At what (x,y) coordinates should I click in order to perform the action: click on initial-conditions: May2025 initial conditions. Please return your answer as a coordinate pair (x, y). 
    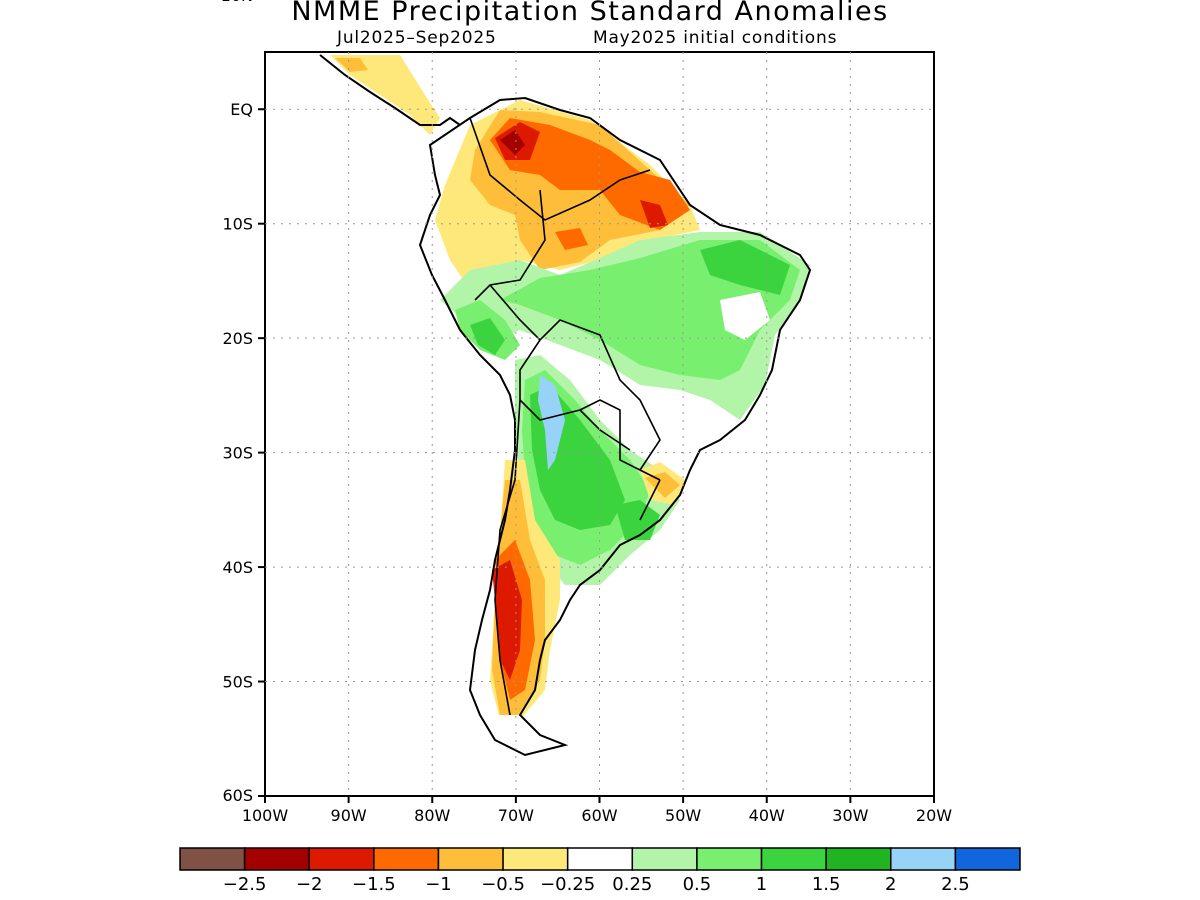
    Looking at the image, I should click on (715, 38).